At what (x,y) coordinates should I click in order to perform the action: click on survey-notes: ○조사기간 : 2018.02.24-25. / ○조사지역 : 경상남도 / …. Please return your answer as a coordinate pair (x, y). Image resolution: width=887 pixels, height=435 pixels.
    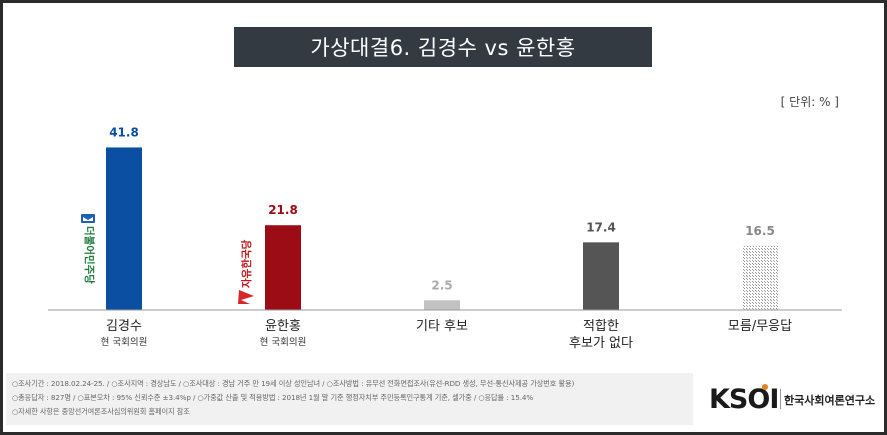
    Looking at the image, I should click on (349, 399).